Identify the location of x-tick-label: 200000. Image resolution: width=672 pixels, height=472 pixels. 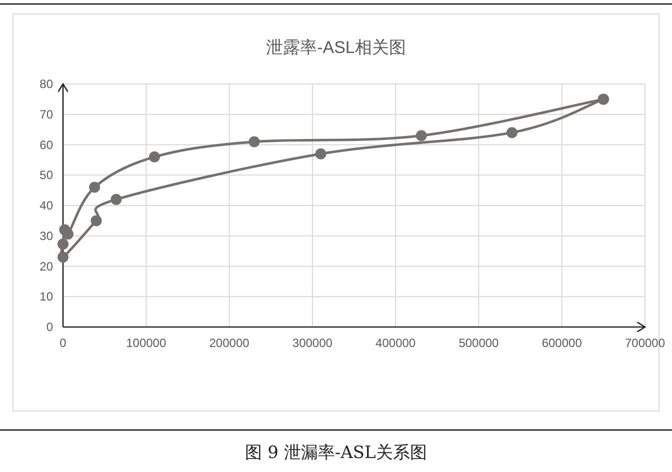
(229, 343).